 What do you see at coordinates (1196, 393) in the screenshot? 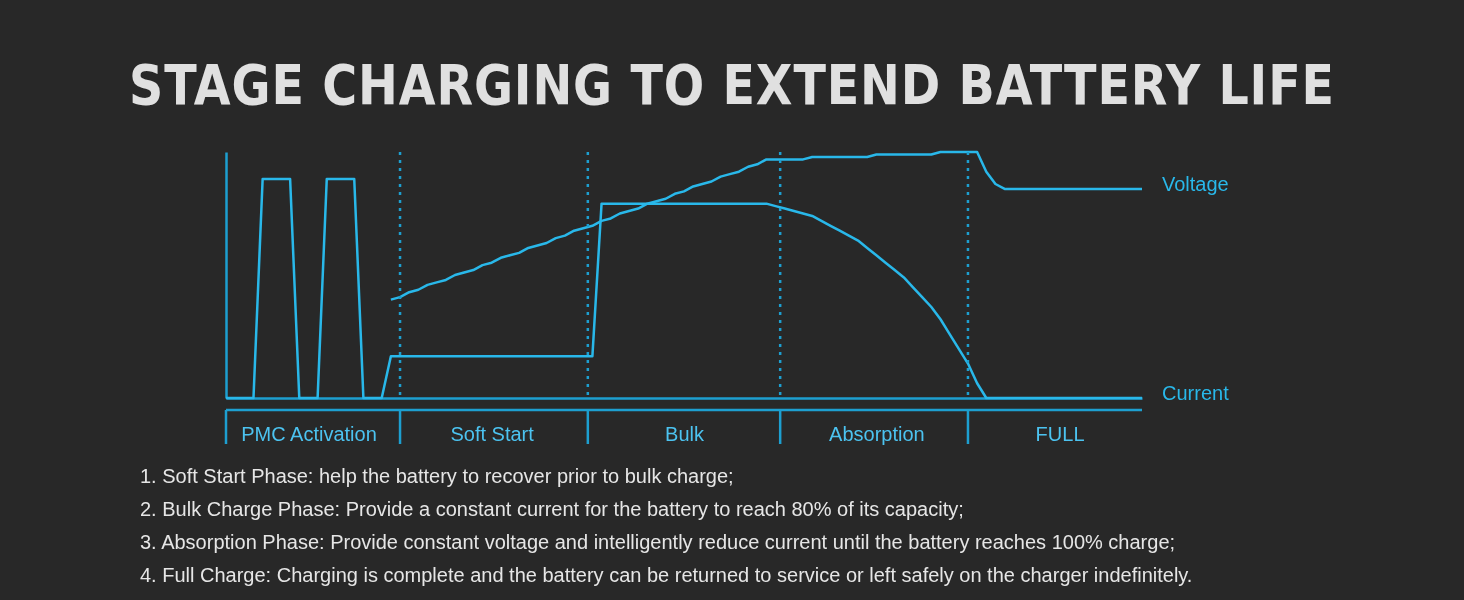
I see `series-label: Current` at bounding box center [1196, 393].